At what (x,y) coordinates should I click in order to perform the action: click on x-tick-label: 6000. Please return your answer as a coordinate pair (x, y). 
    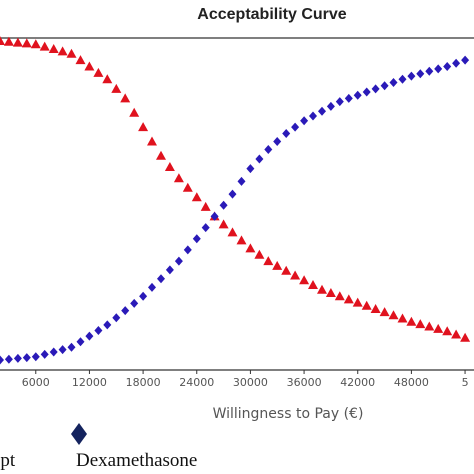
    Looking at the image, I should click on (36, 382).